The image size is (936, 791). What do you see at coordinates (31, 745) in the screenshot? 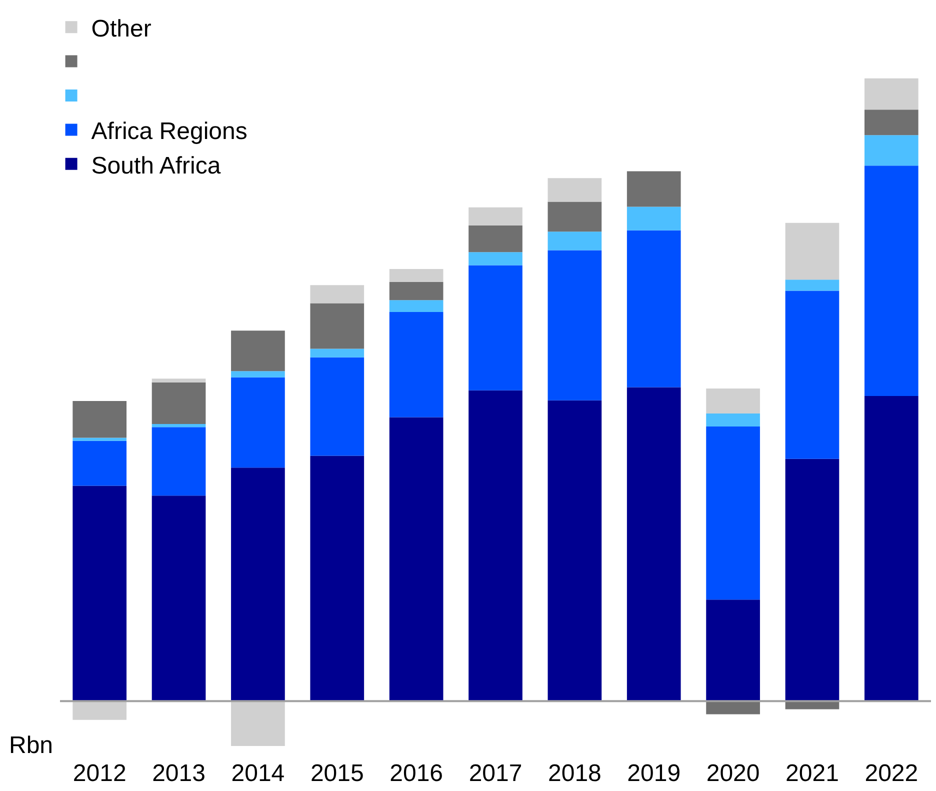
I see `text: Rbn` at bounding box center [31, 745].